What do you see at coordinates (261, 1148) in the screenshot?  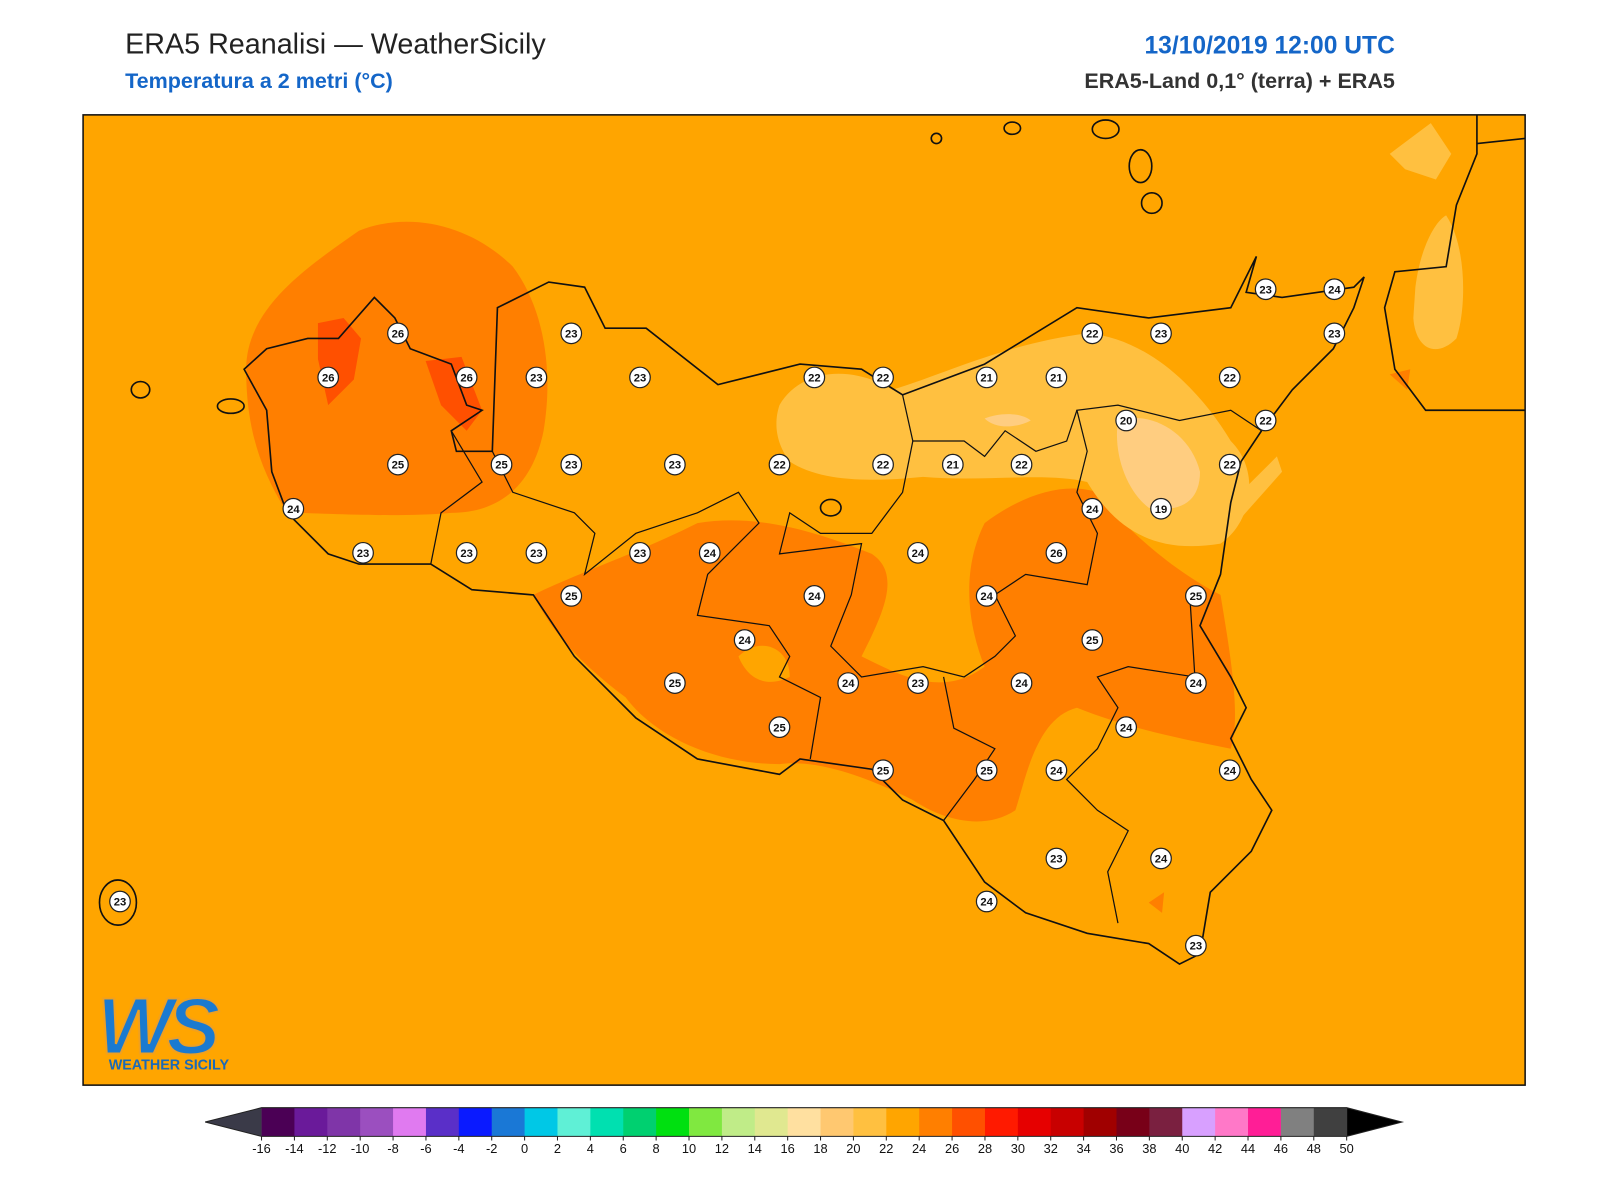 I see `colorbar-tick-label: -16` at bounding box center [261, 1148].